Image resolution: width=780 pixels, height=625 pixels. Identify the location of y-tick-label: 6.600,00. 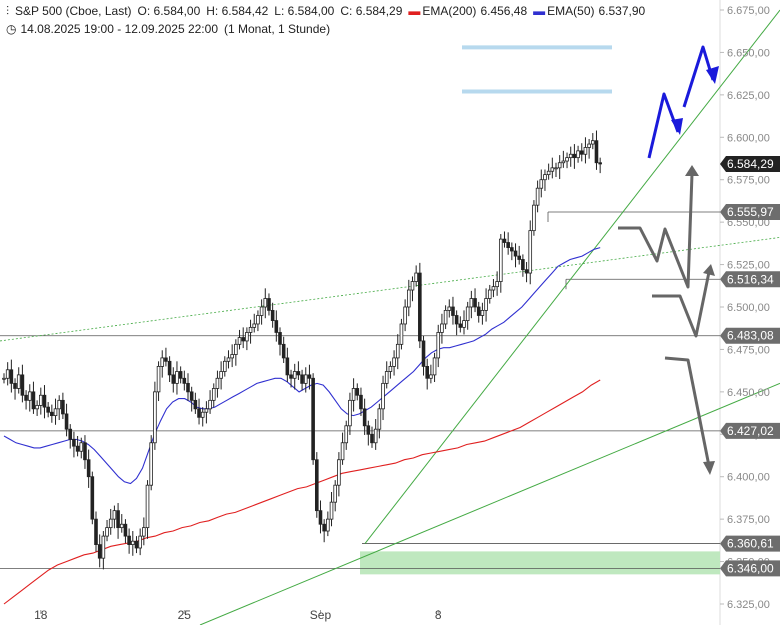
(748, 138).